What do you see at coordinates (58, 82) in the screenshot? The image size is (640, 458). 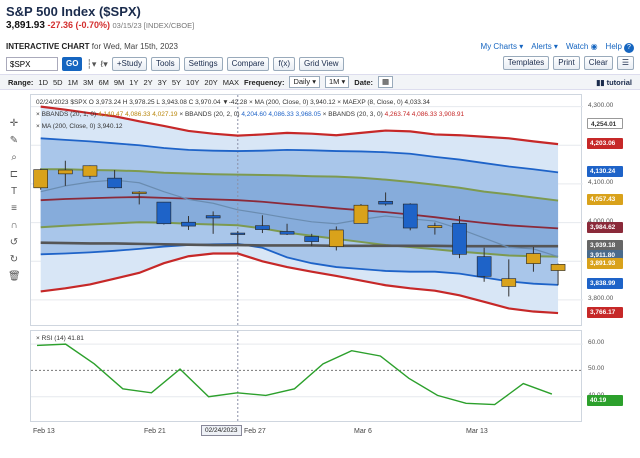 I see `range-5d: 5D` at bounding box center [58, 82].